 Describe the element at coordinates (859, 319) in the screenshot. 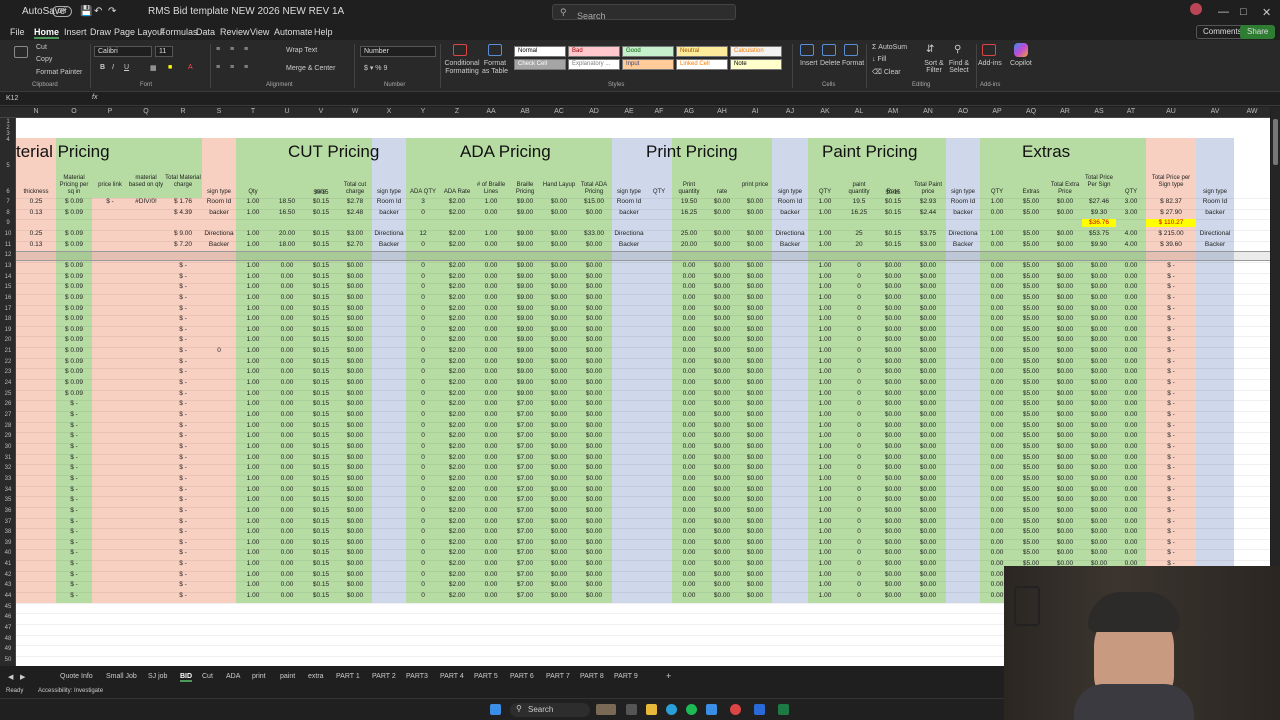

I see `cell-al18: 0` at that location.